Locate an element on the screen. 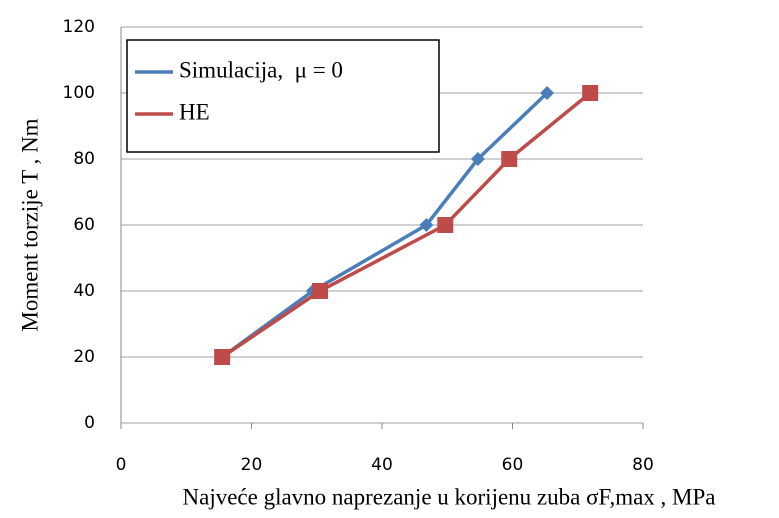 This screenshot has width=779, height=518. x-tick-label: 80 is located at coordinates (643, 465).